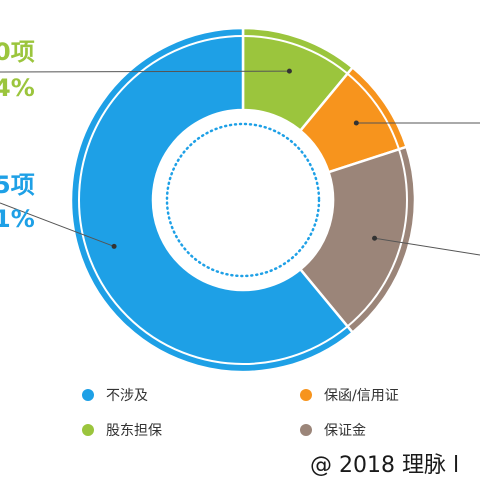 The height and width of the screenshot is (480, 480). I want to click on leader-bushe, so click(57, 224).